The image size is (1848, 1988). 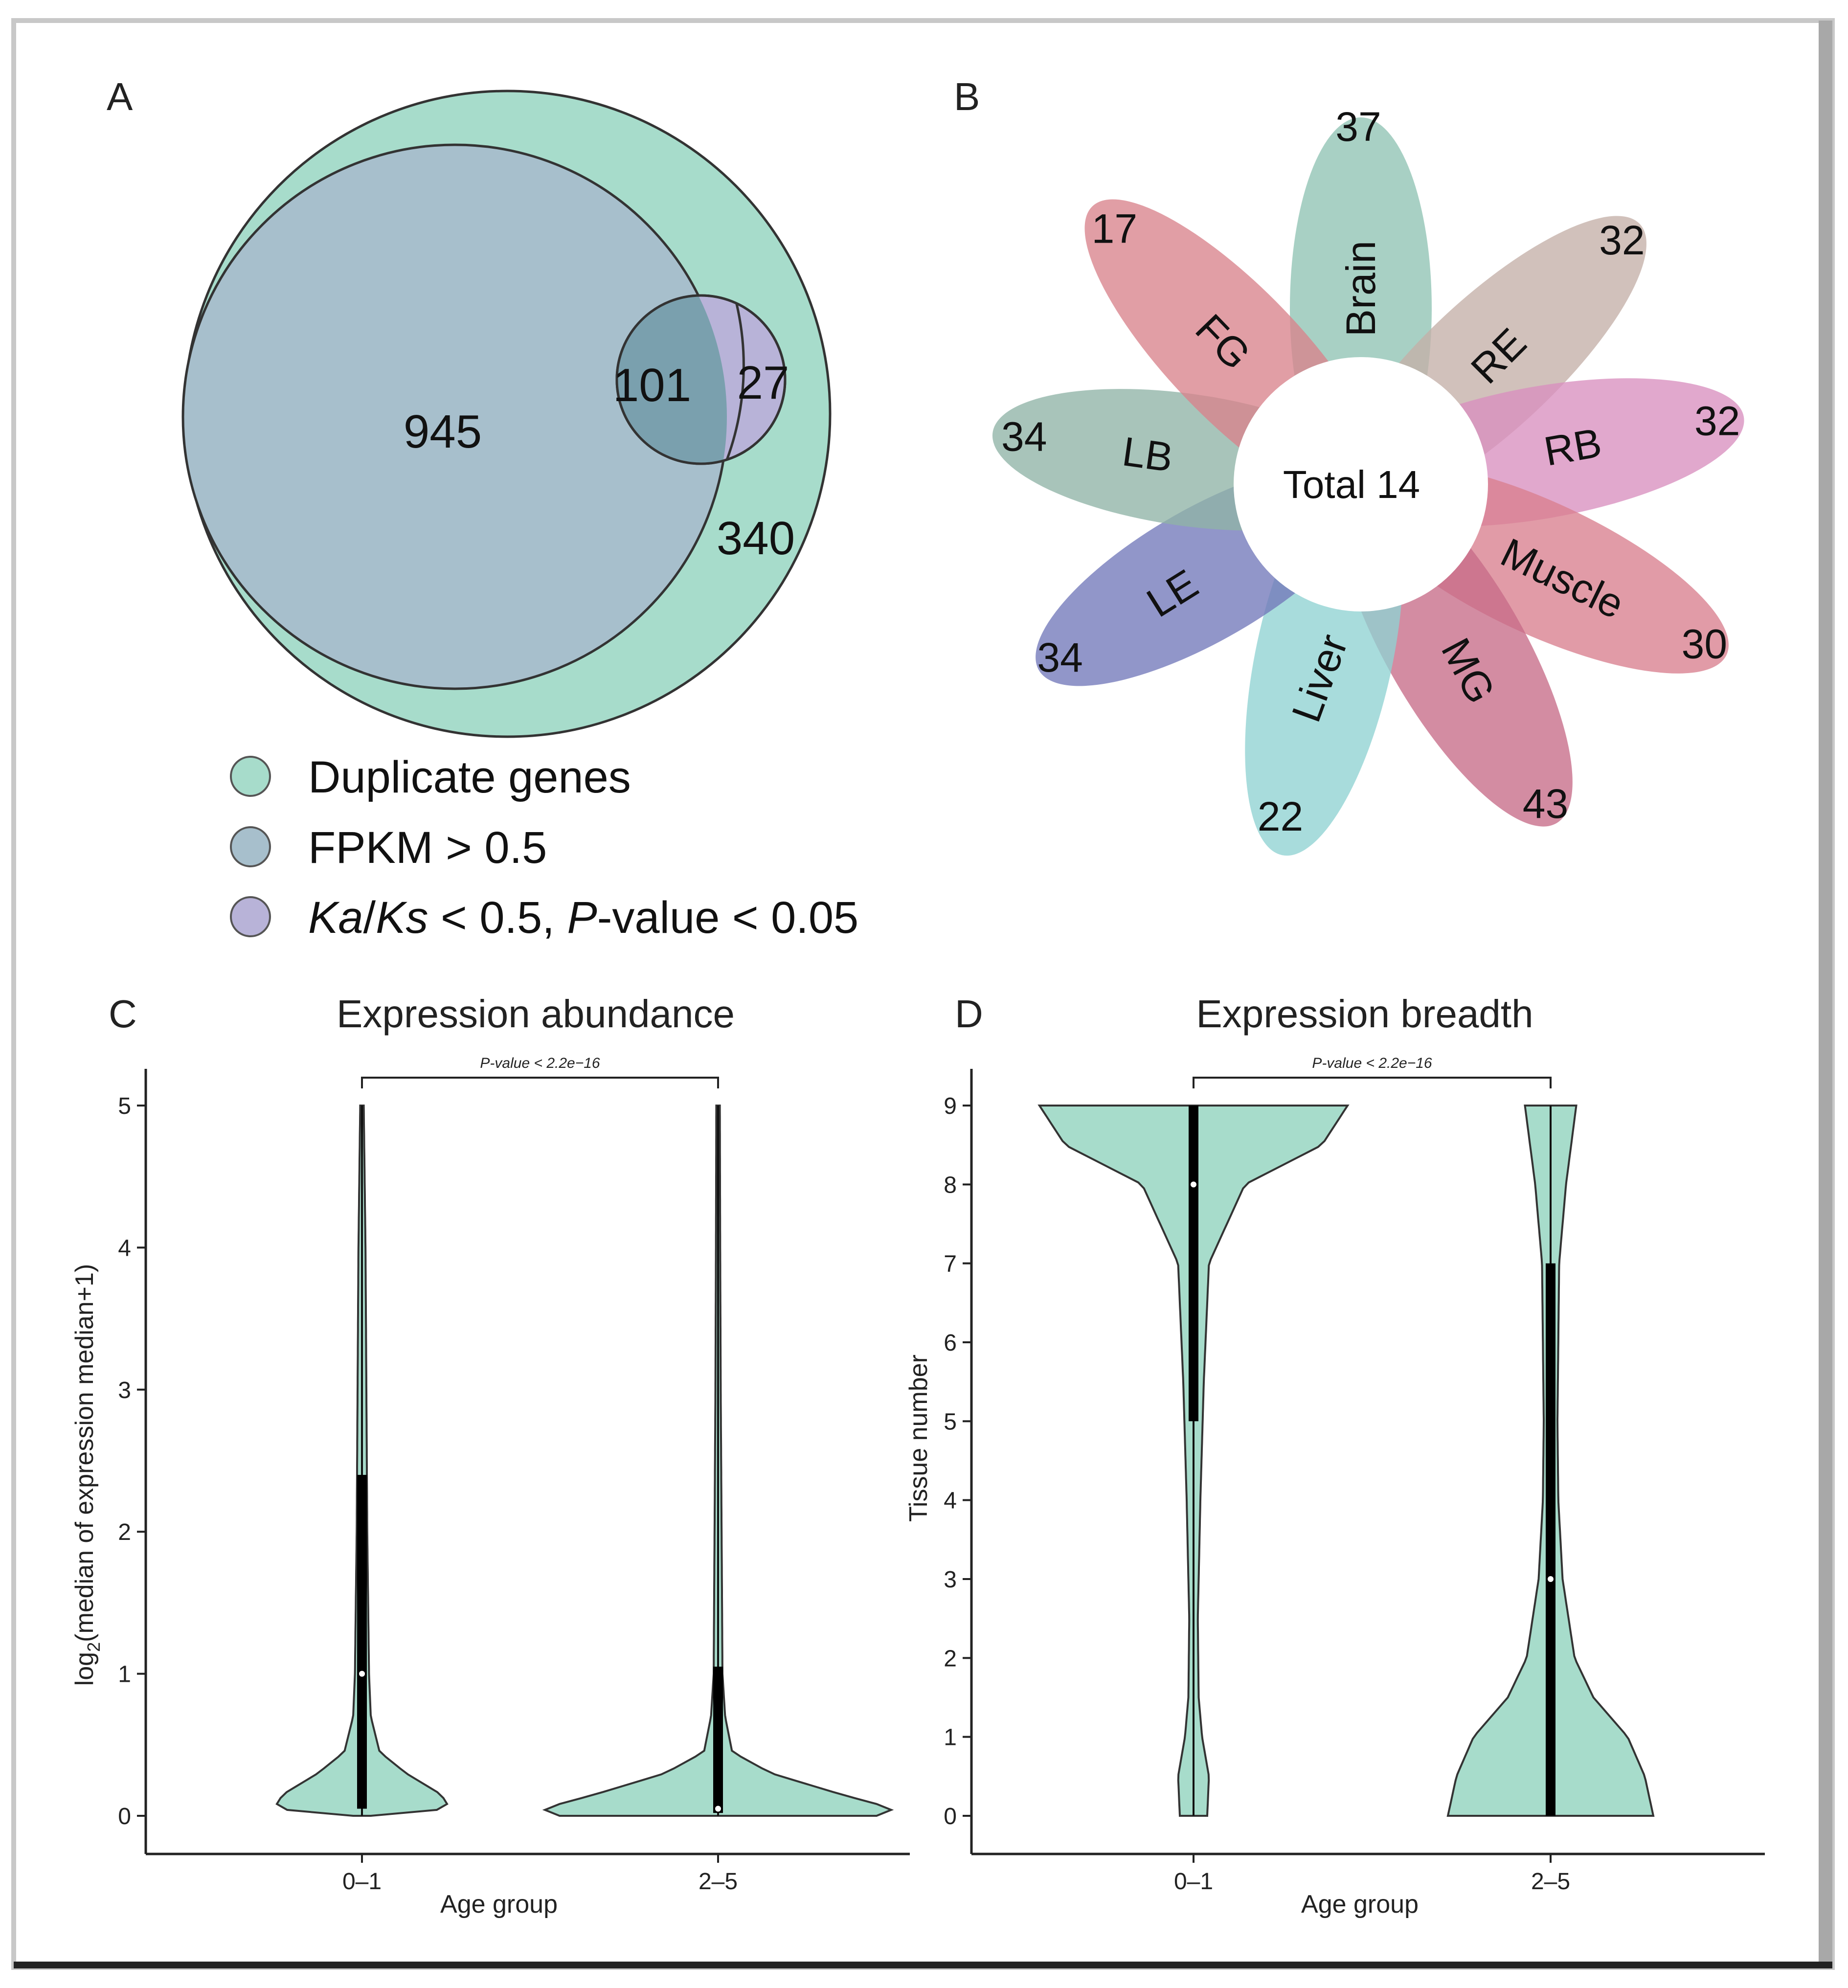 What do you see at coordinates (1280, 816) in the screenshot?
I see `petal-value-liver: 22` at bounding box center [1280, 816].